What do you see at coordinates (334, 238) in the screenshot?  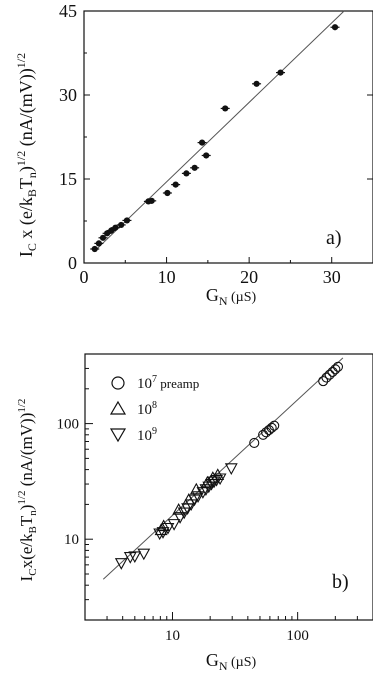 I see `panel-a-label: a)` at bounding box center [334, 238].